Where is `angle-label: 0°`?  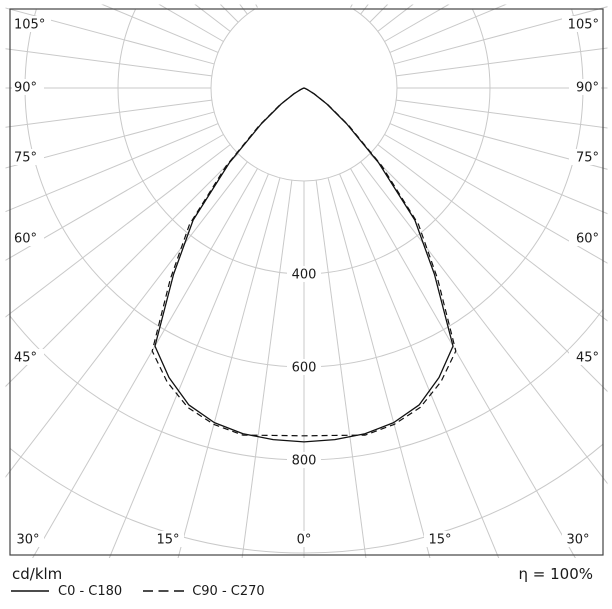 angle-label: 0° is located at coordinates (304, 540).